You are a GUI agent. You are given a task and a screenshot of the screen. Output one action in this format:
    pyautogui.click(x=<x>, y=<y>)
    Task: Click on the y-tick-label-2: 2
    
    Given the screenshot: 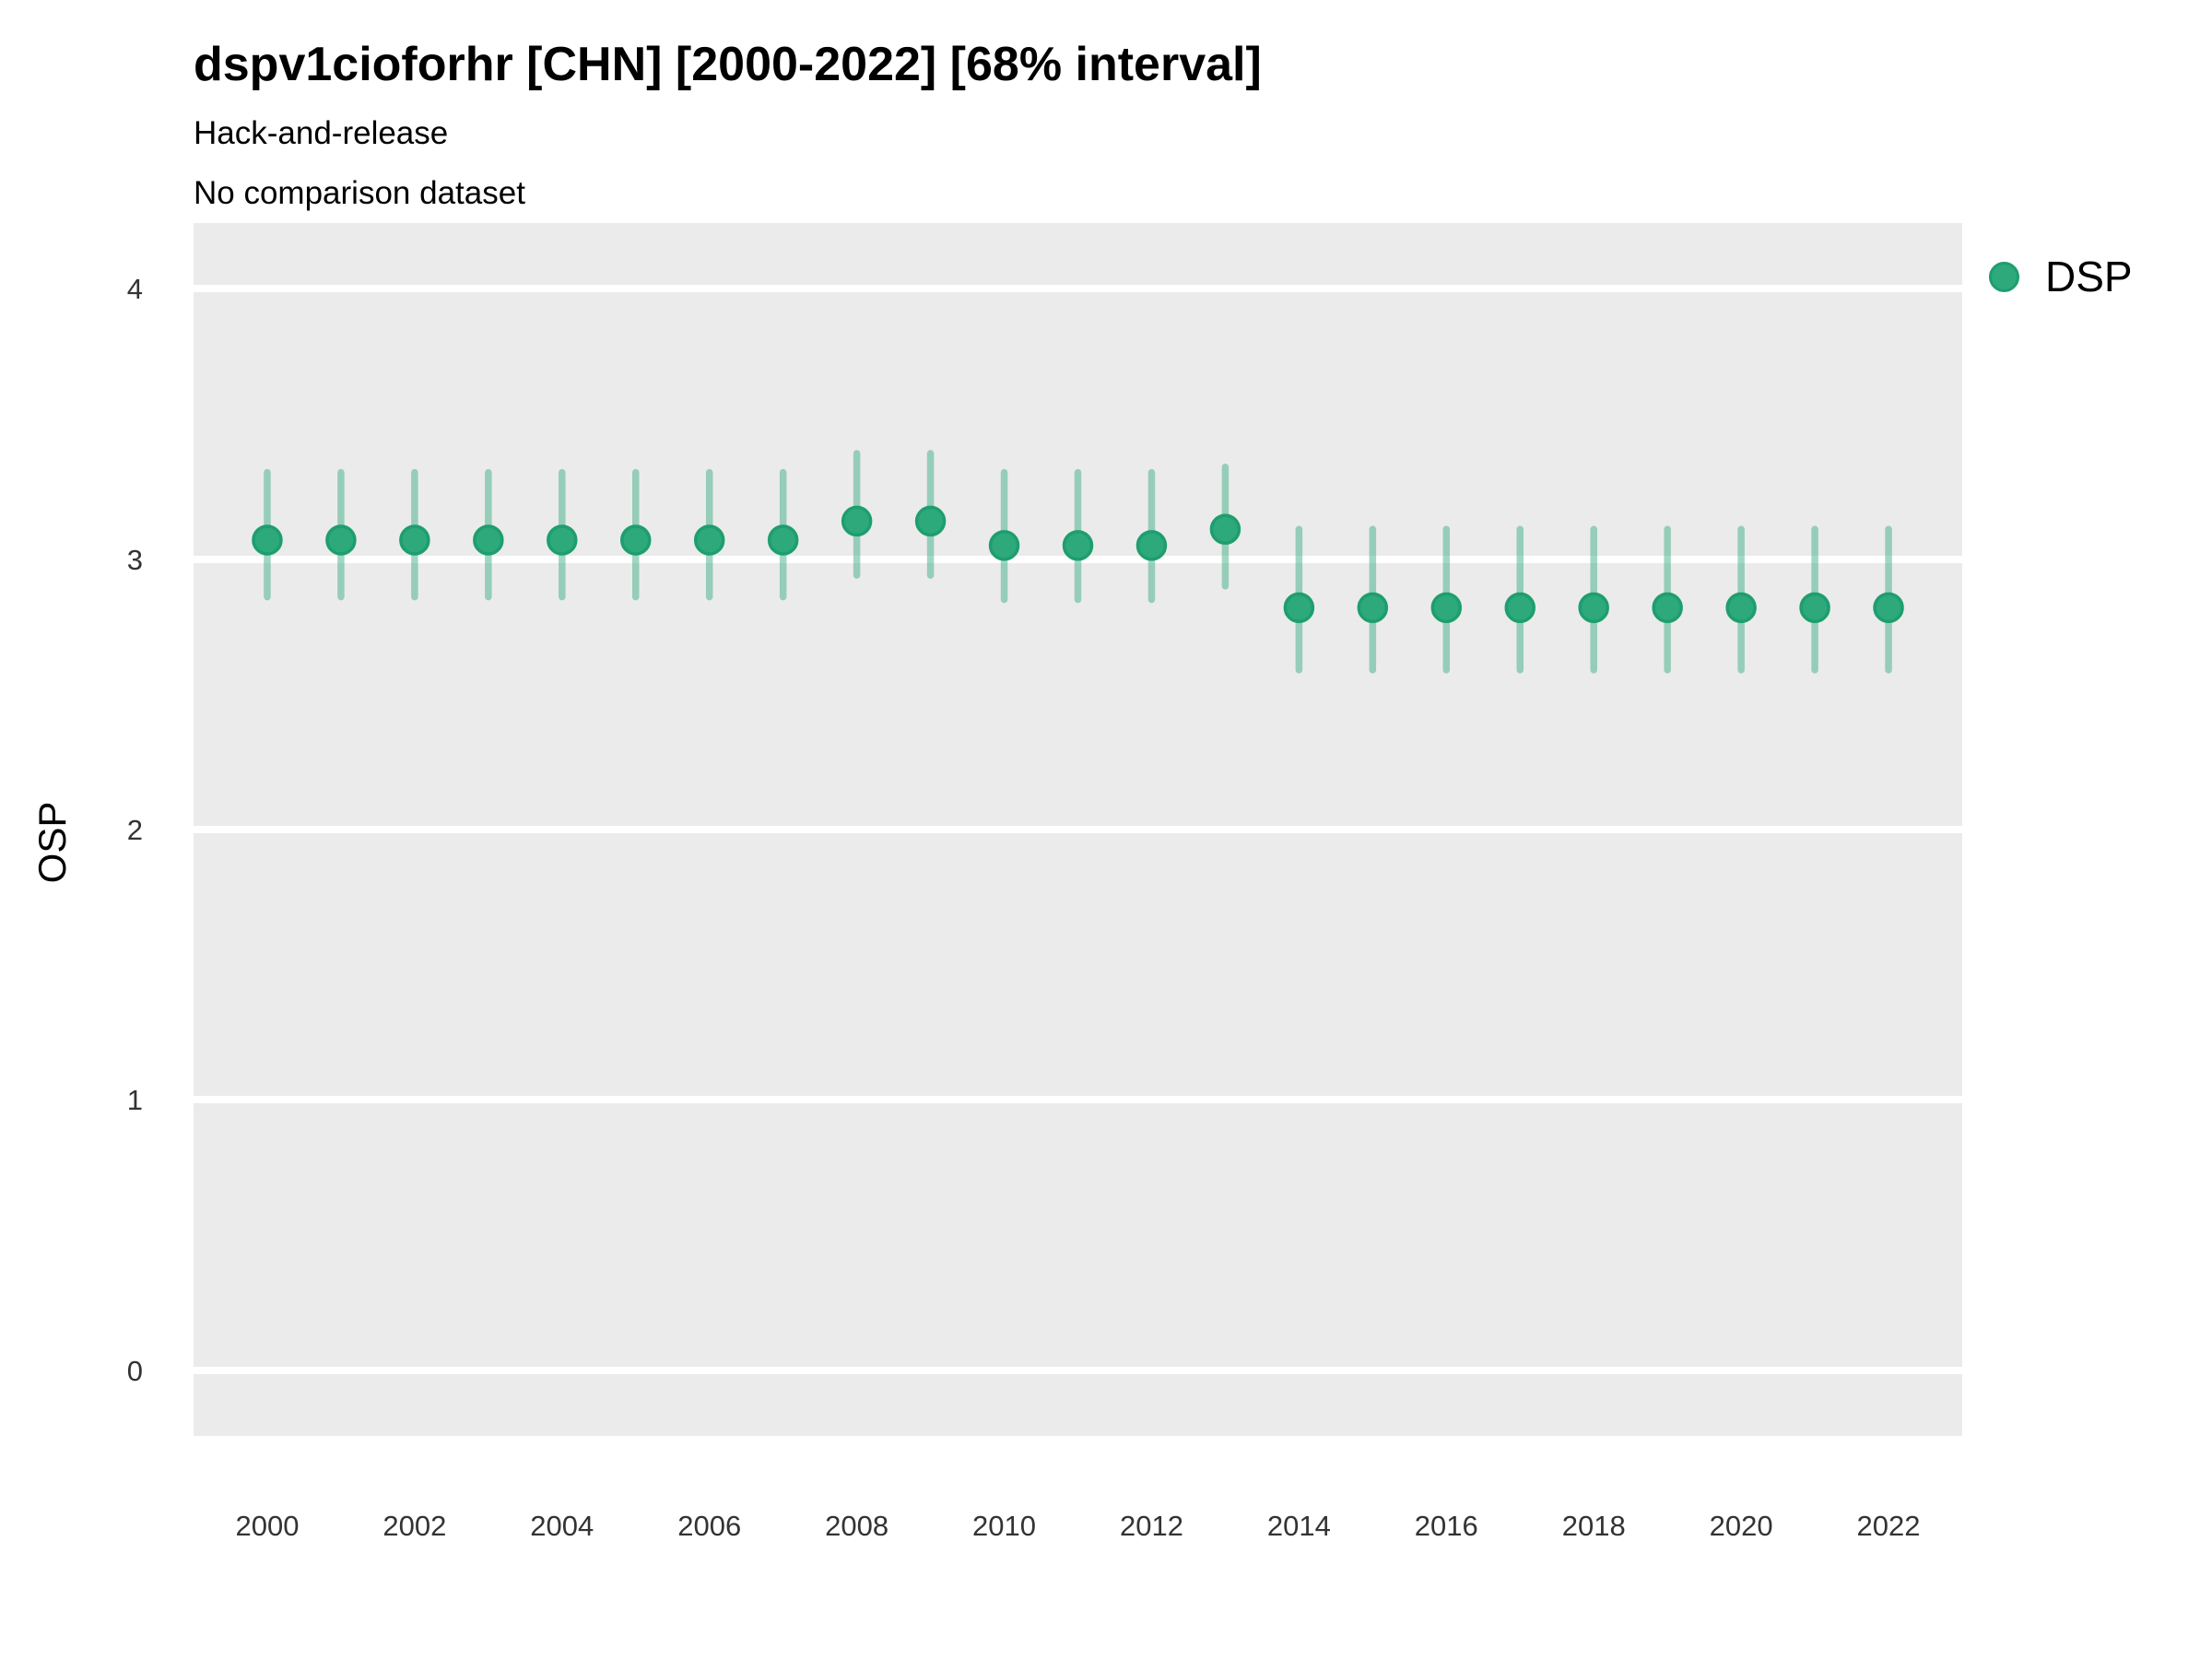 What is the action you would take?
    pyautogui.click(x=134, y=830)
    